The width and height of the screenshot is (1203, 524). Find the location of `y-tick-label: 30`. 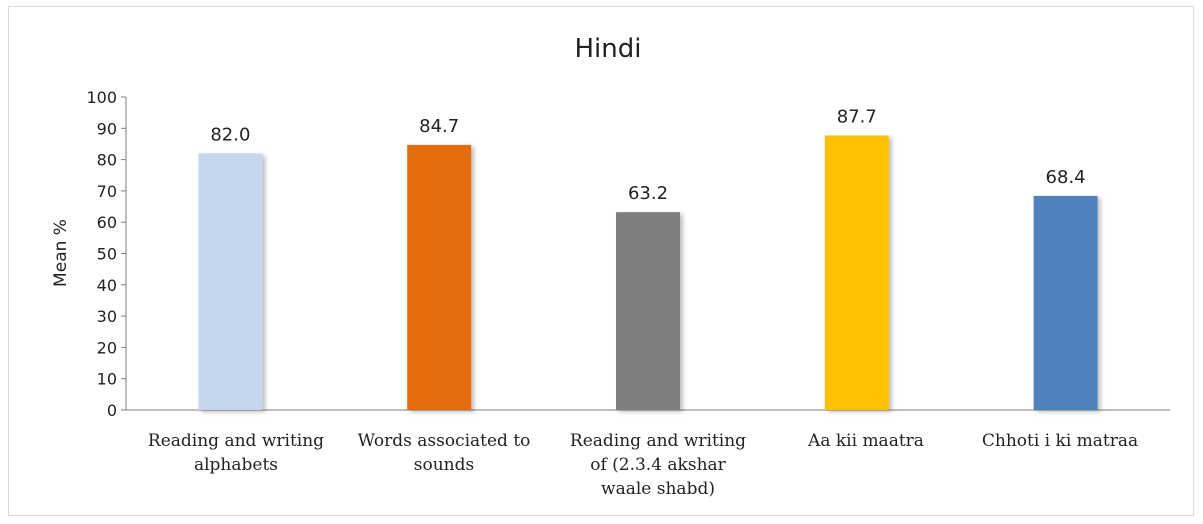

y-tick-label: 30 is located at coordinates (107, 316).